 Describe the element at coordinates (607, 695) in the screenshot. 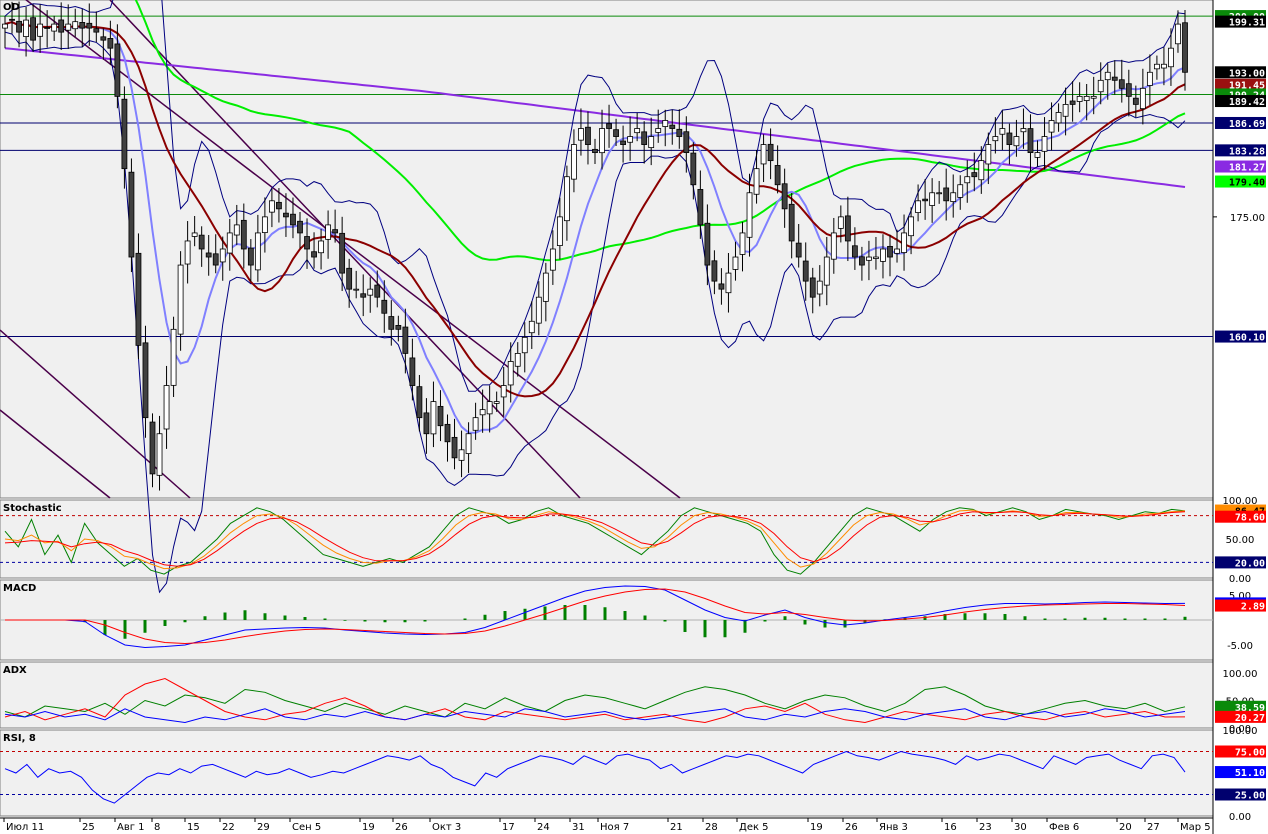

I see `panel-adx` at that location.